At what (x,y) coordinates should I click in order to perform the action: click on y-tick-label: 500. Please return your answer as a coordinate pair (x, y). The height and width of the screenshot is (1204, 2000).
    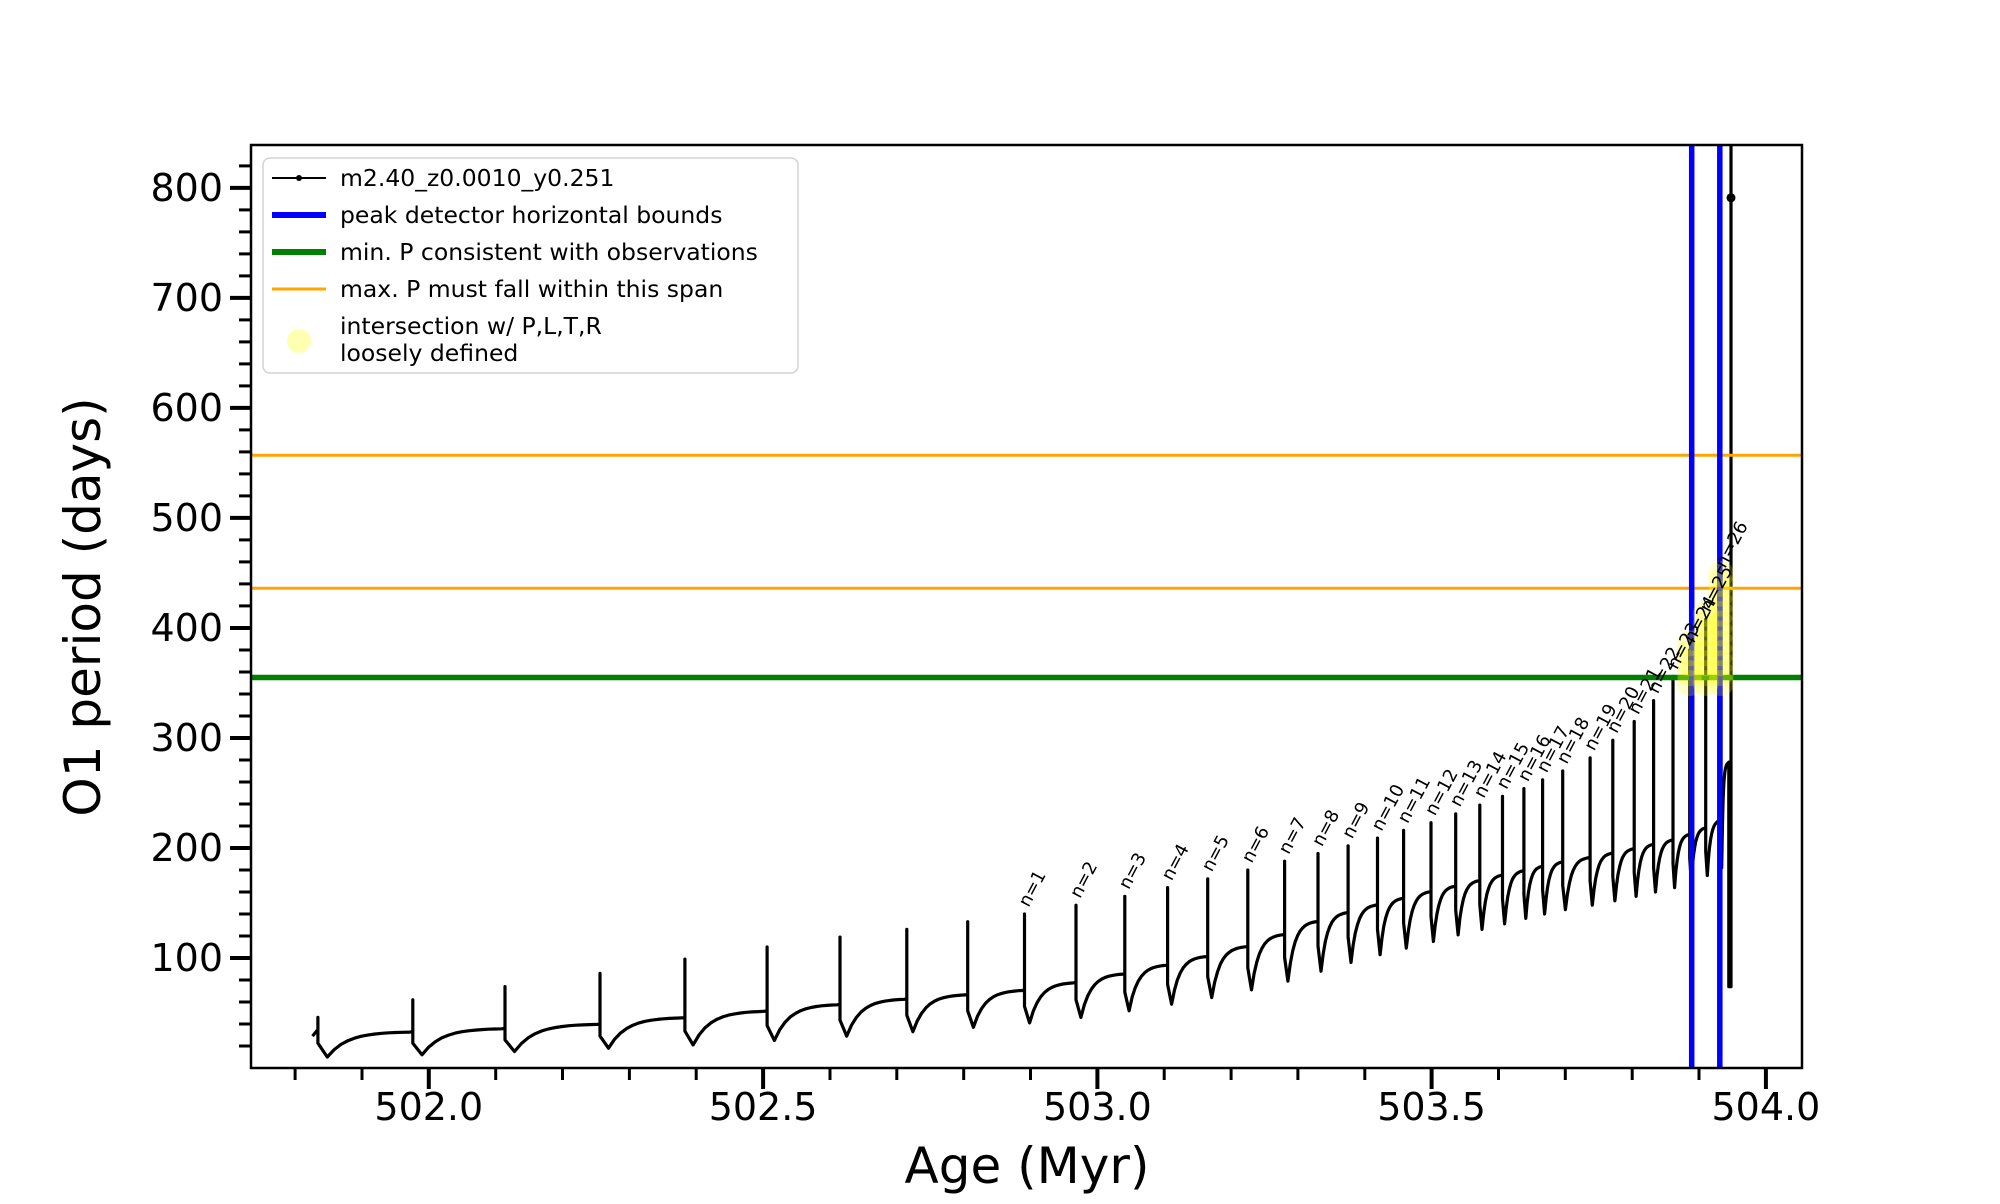
    Looking at the image, I should click on (186, 518).